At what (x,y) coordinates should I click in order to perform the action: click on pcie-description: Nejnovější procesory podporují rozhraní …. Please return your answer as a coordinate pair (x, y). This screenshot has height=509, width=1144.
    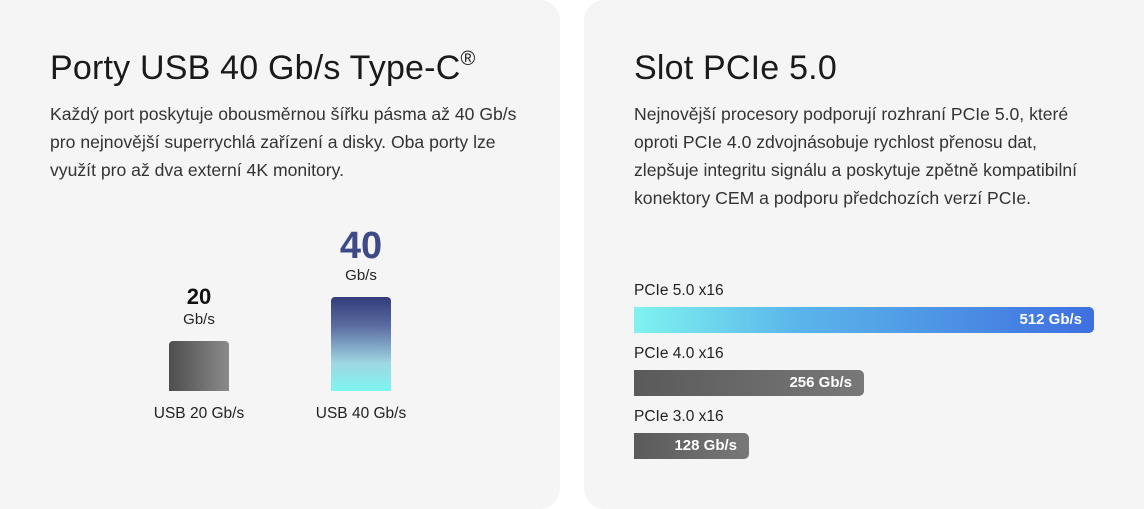
    Looking at the image, I should click on (856, 156).